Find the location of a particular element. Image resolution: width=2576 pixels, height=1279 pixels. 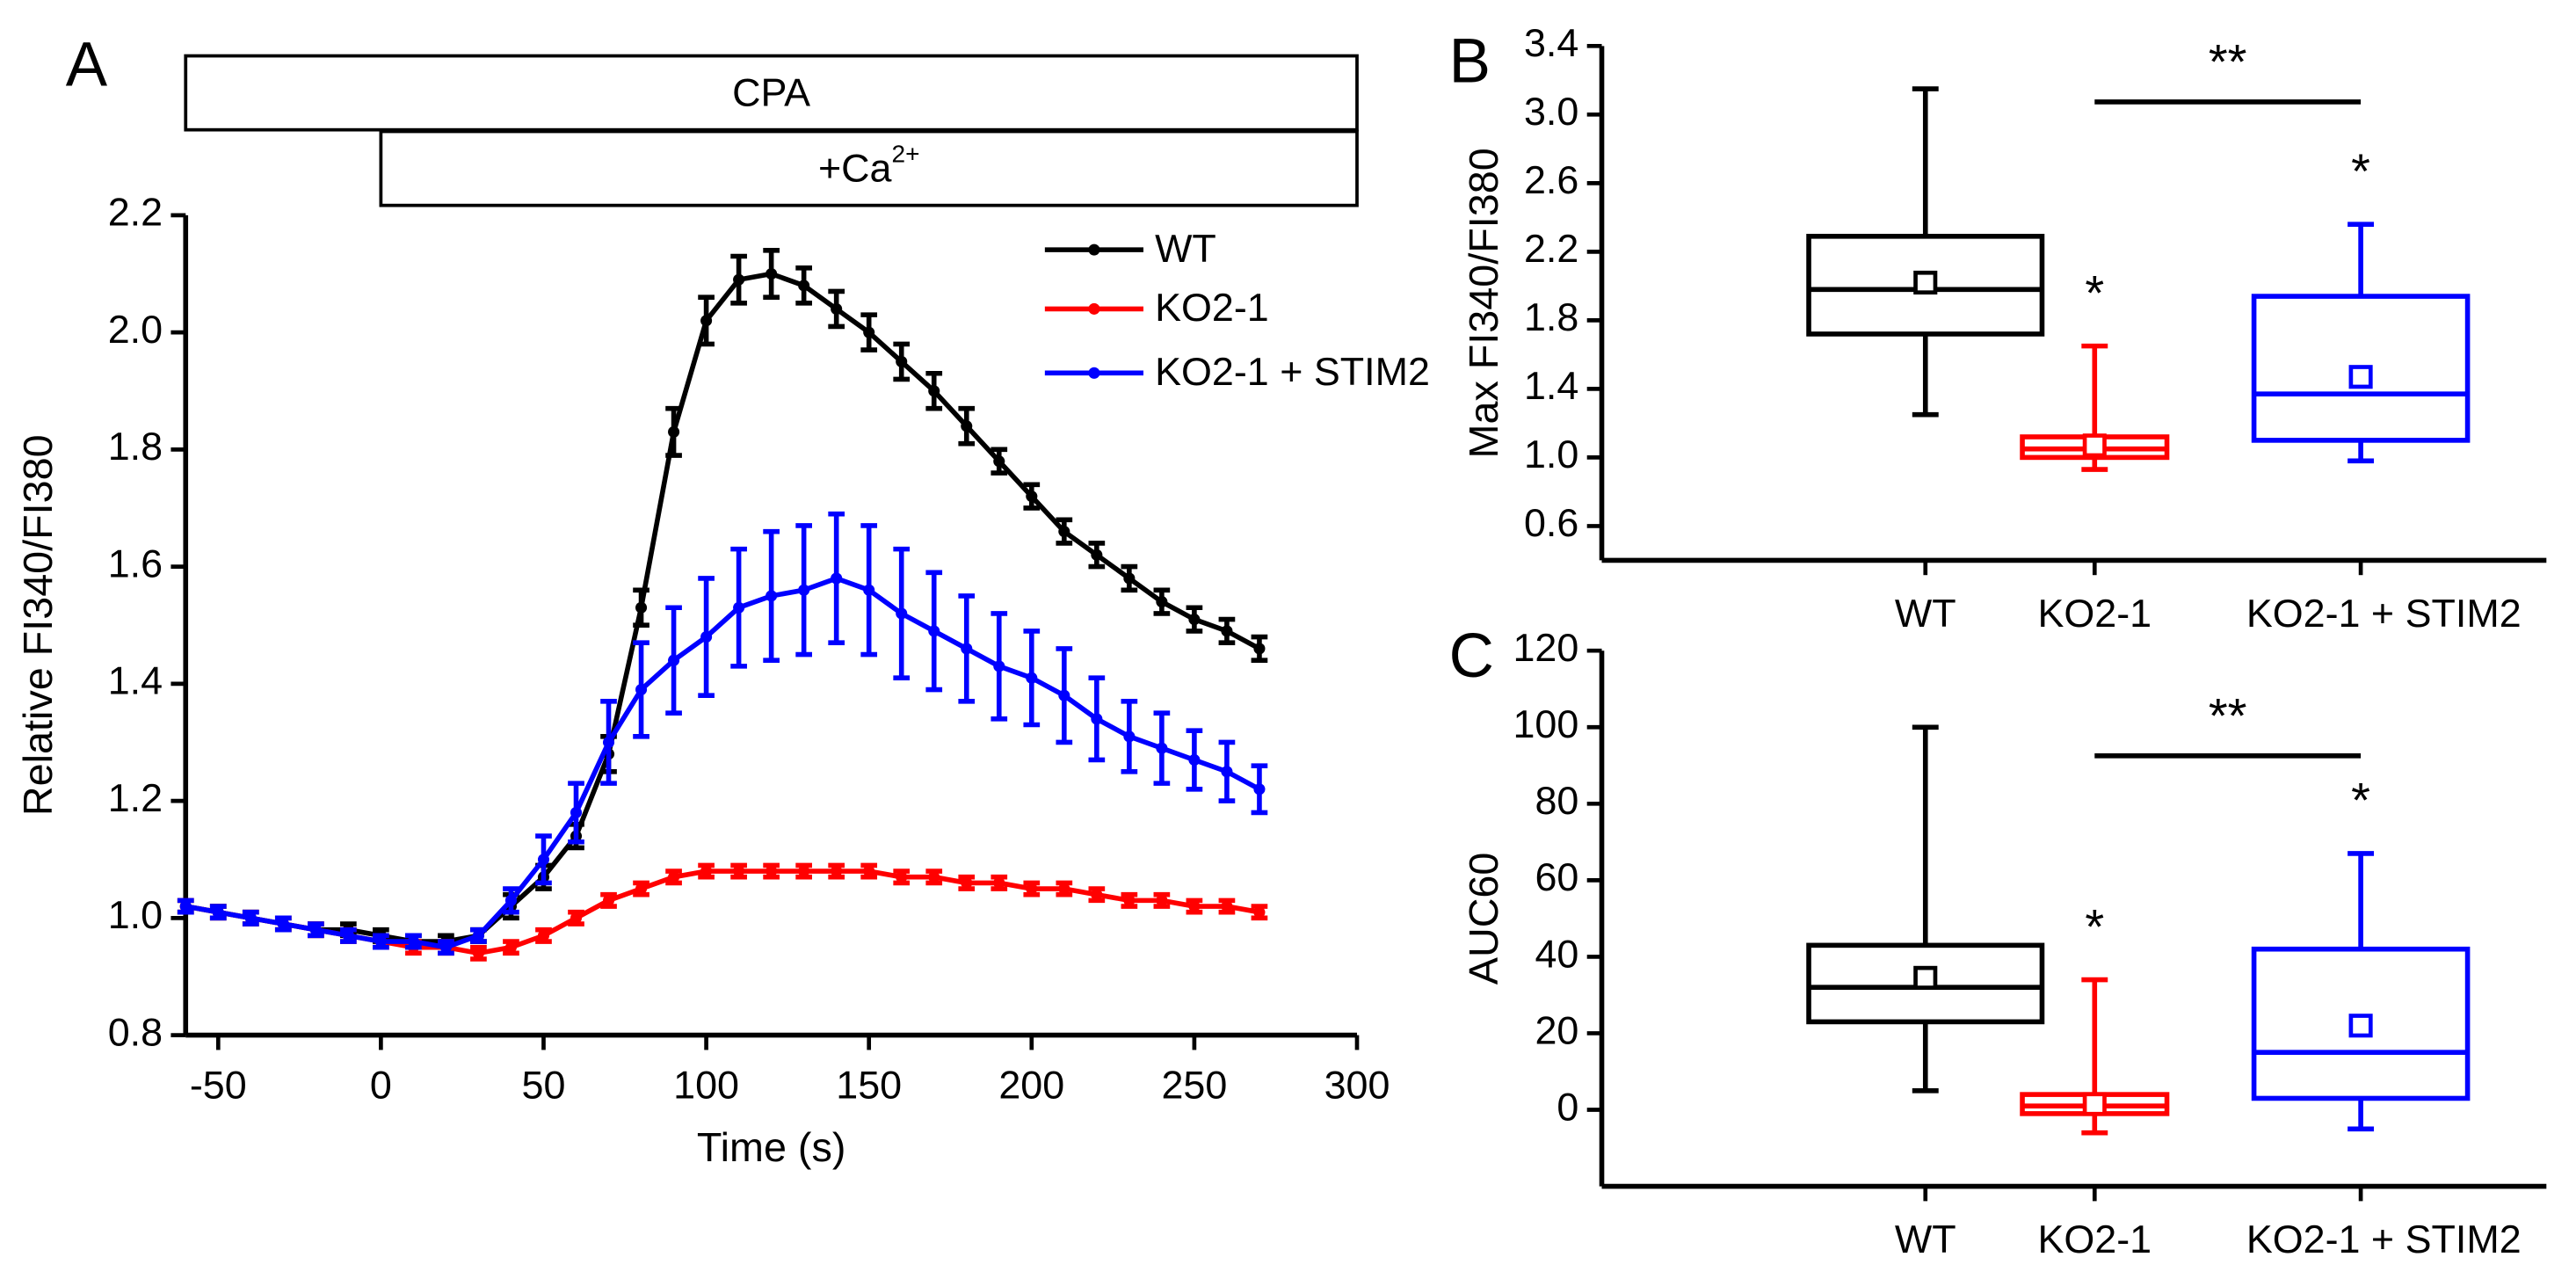

y-tick-label: 2.2 is located at coordinates (135, 213).